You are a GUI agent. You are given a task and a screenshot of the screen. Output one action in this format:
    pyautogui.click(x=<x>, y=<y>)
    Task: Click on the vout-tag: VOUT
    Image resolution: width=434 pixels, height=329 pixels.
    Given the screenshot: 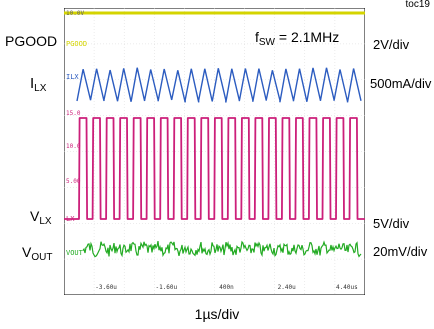 What is the action you would take?
    pyautogui.click(x=75, y=253)
    